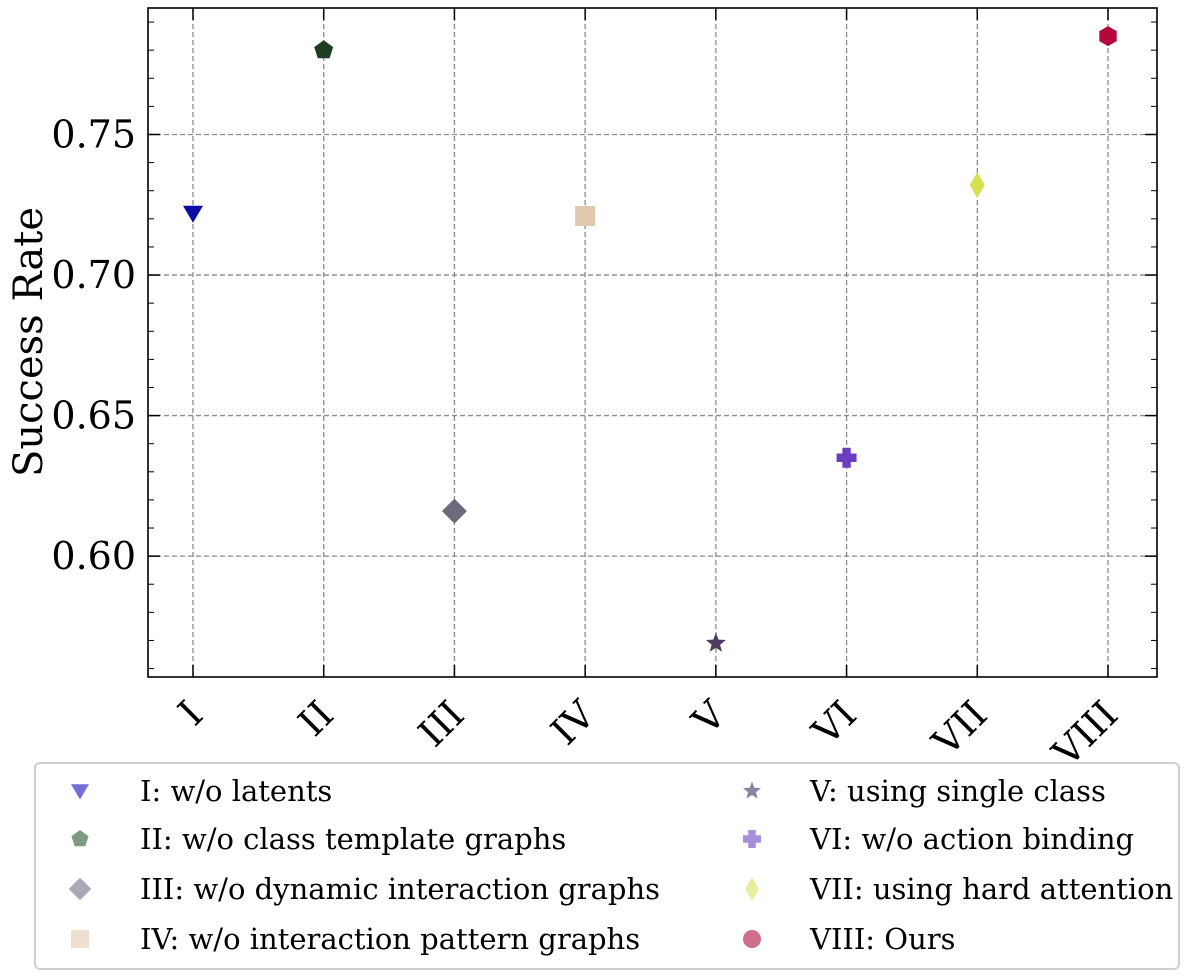 The height and width of the screenshot is (980, 1190). Describe the element at coordinates (29, 342) in the screenshot. I see `y-axis-label: Success Rate` at that location.